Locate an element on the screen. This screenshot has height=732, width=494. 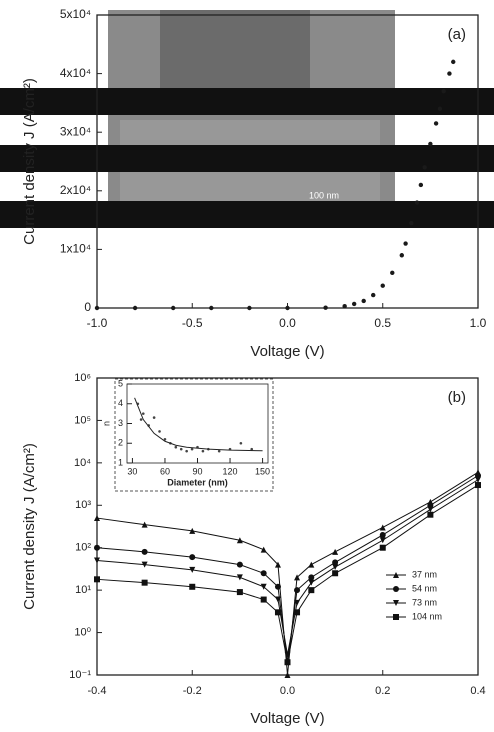
x-tick-label: -0.5 is located at coordinates (192, 323).